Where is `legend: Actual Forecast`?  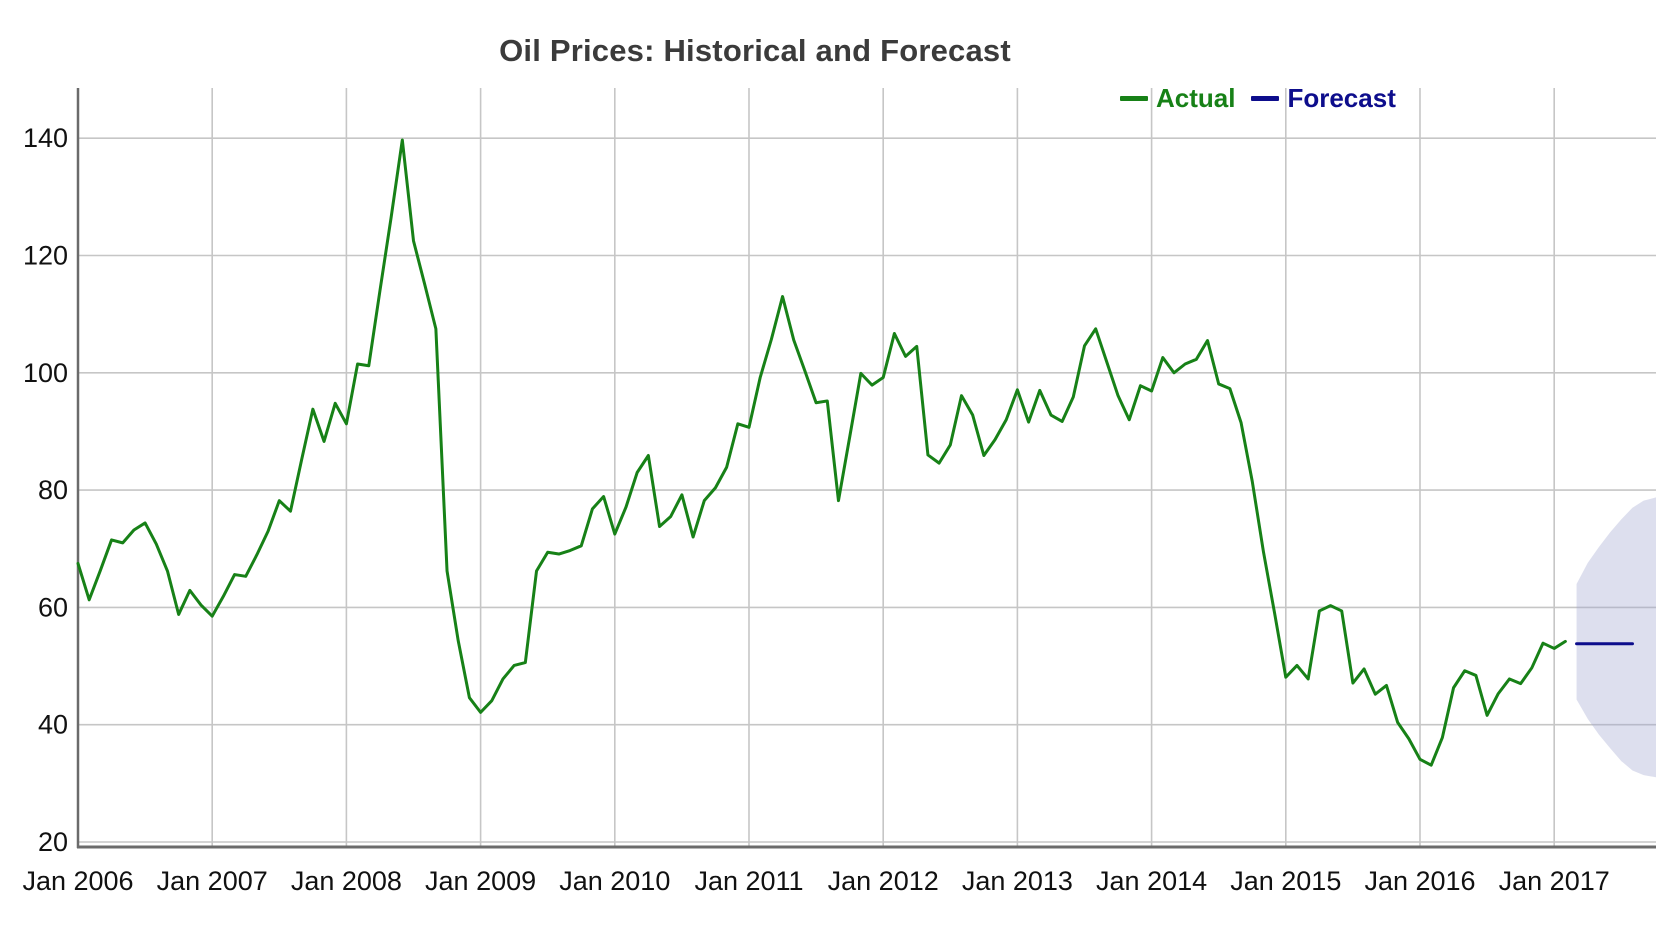 legend: Actual Forecast is located at coordinates (1258, 98).